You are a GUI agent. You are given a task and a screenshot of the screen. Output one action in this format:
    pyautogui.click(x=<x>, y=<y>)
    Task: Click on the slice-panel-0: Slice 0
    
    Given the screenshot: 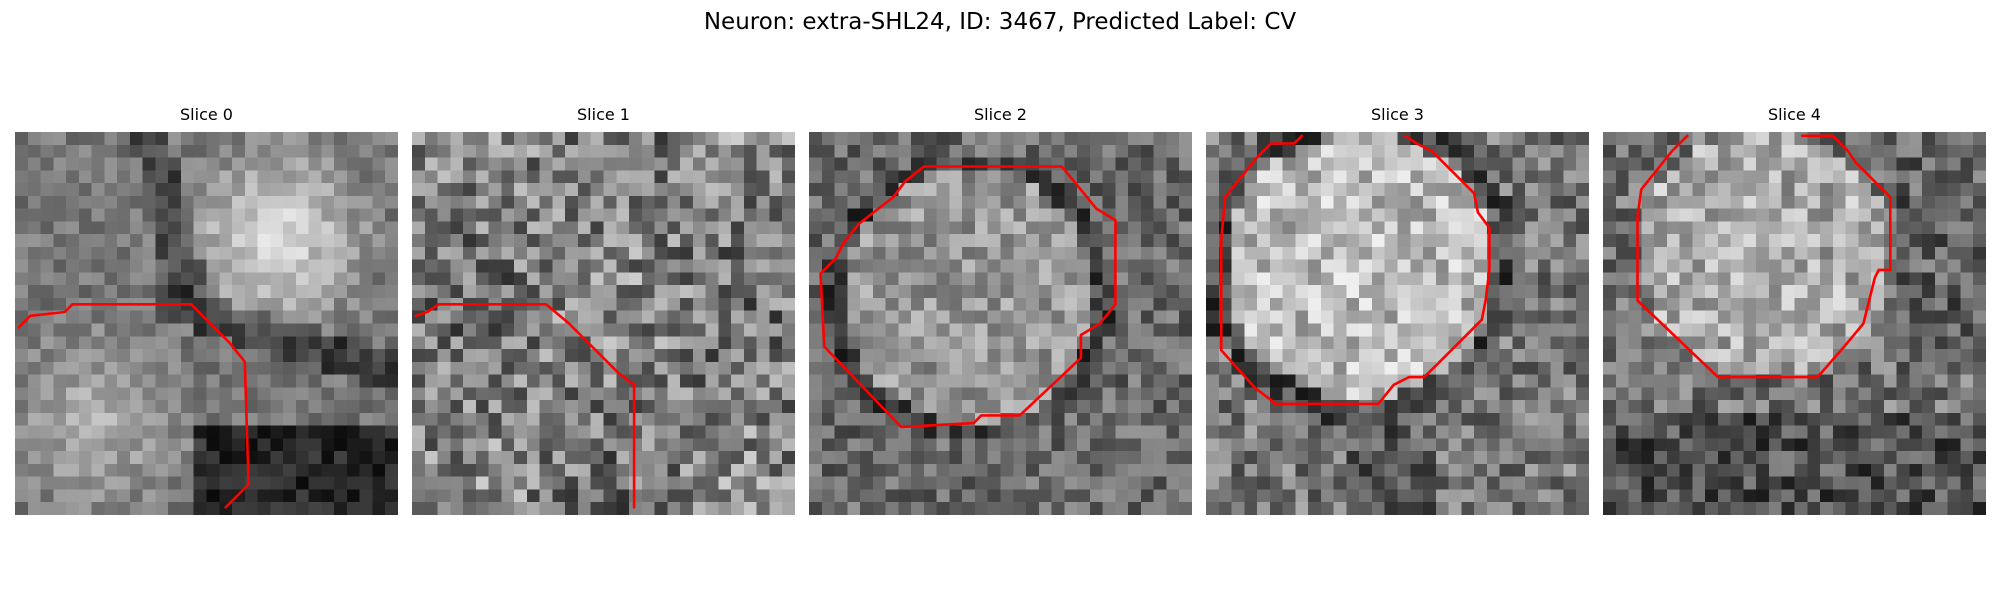 What is the action you would take?
    pyautogui.click(x=206, y=310)
    